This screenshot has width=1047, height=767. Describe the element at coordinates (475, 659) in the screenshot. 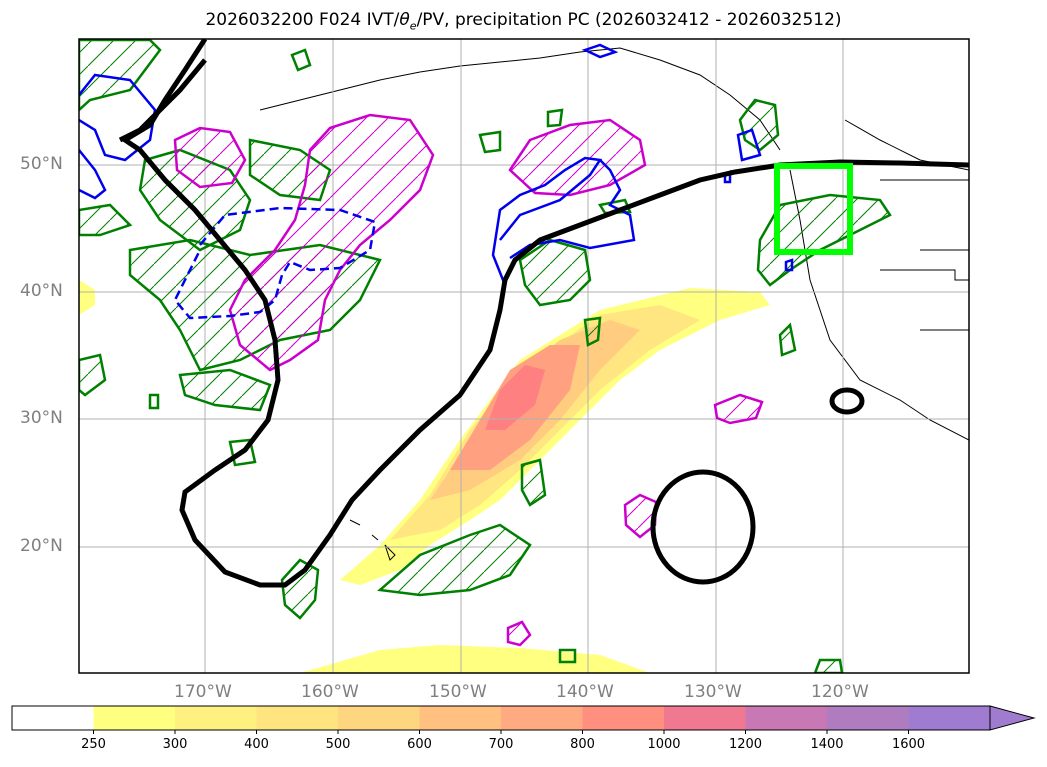

I see `ivt-250-south` at that location.